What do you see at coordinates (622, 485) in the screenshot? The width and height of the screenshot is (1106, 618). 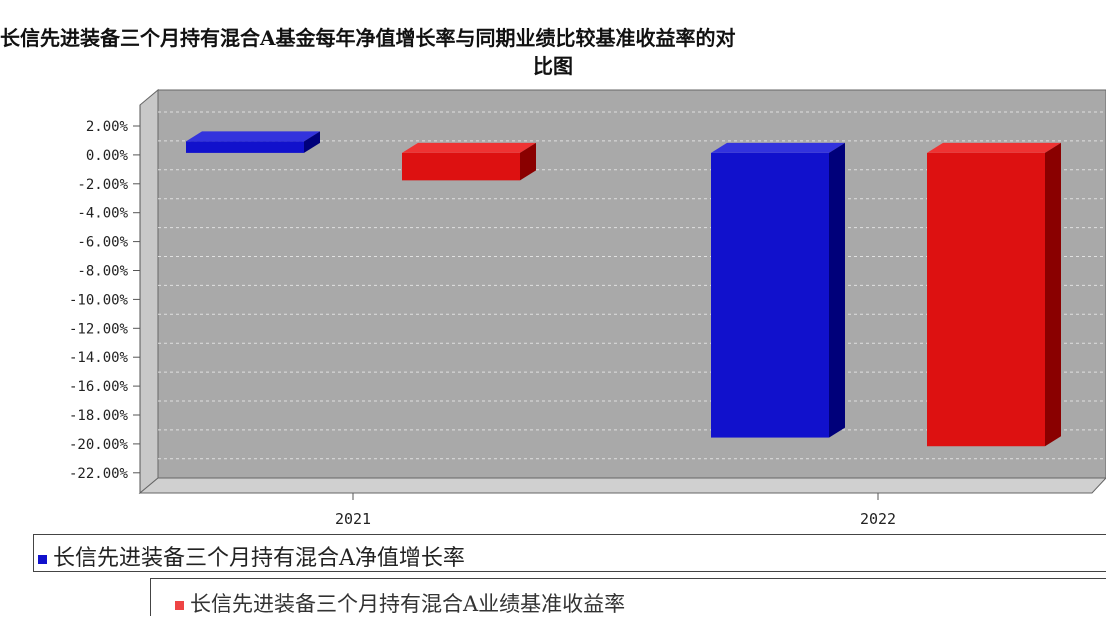 I see `plot-floor` at bounding box center [622, 485].